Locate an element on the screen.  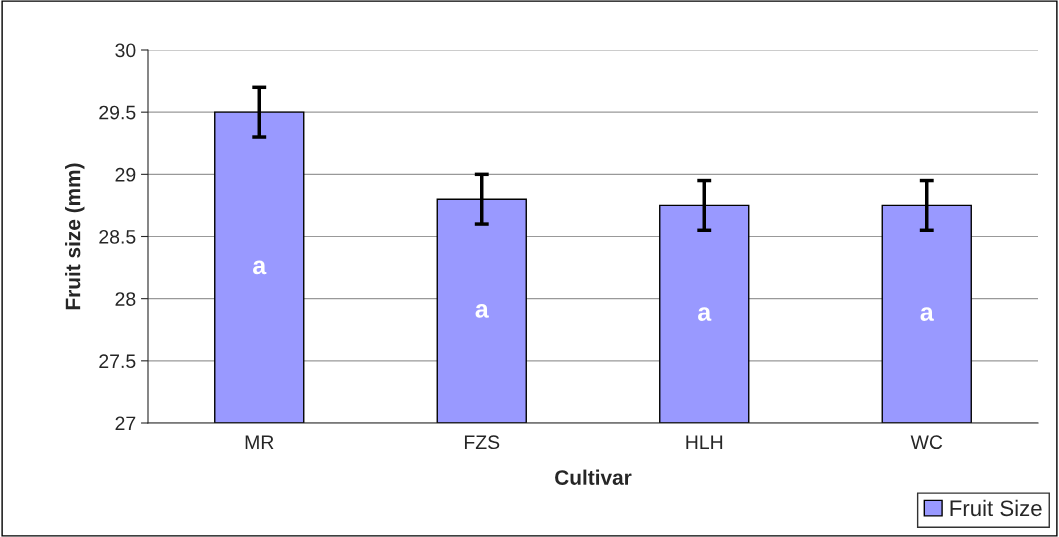
y-tick-label: 28 is located at coordinates (125, 299).